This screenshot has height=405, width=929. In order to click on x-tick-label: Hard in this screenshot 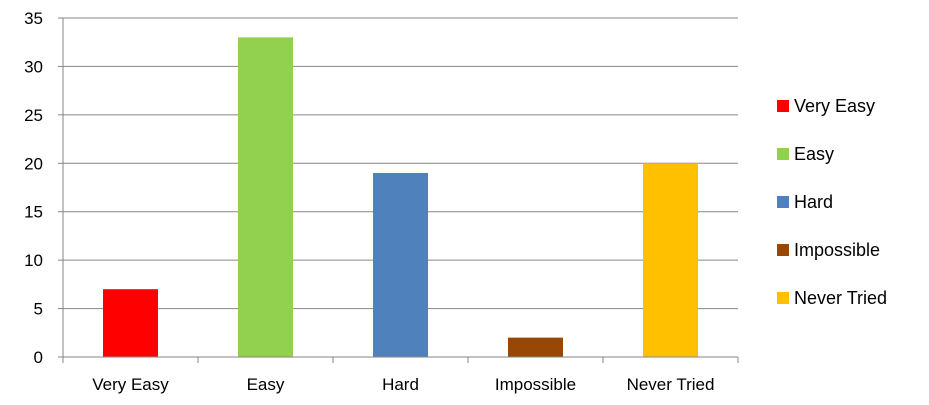, I will do `click(400, 384)`.